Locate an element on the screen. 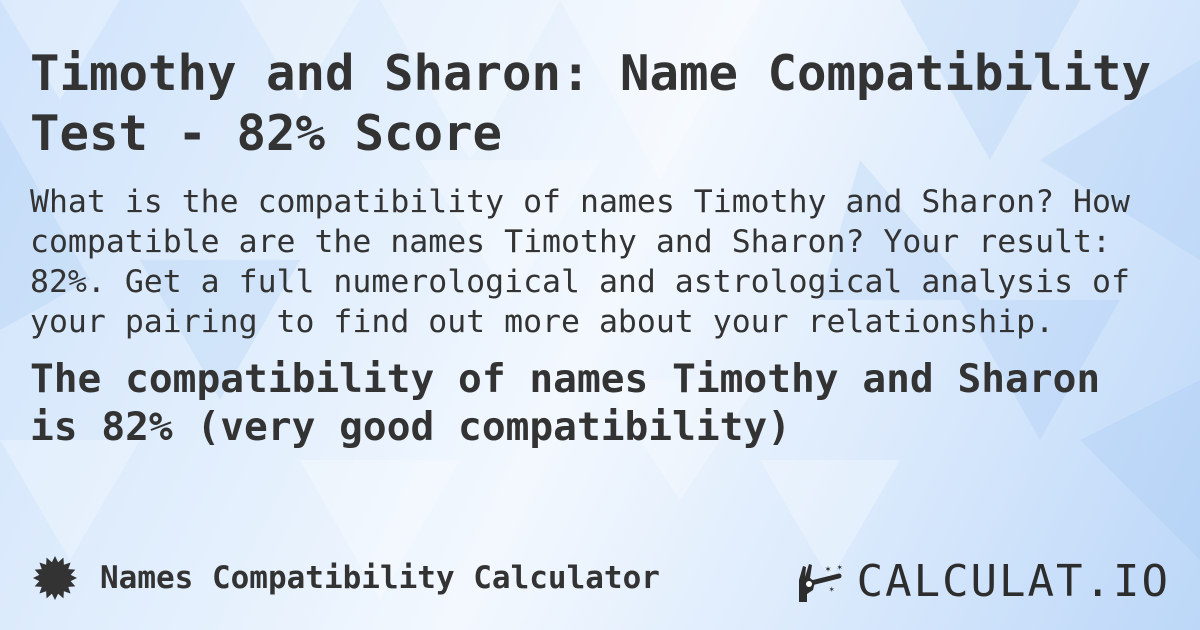 Image resolution: width=1200 pixels, height=630 pixels. calculator-name: Names Compatibility Calculator is located at coordinates (380, 578).